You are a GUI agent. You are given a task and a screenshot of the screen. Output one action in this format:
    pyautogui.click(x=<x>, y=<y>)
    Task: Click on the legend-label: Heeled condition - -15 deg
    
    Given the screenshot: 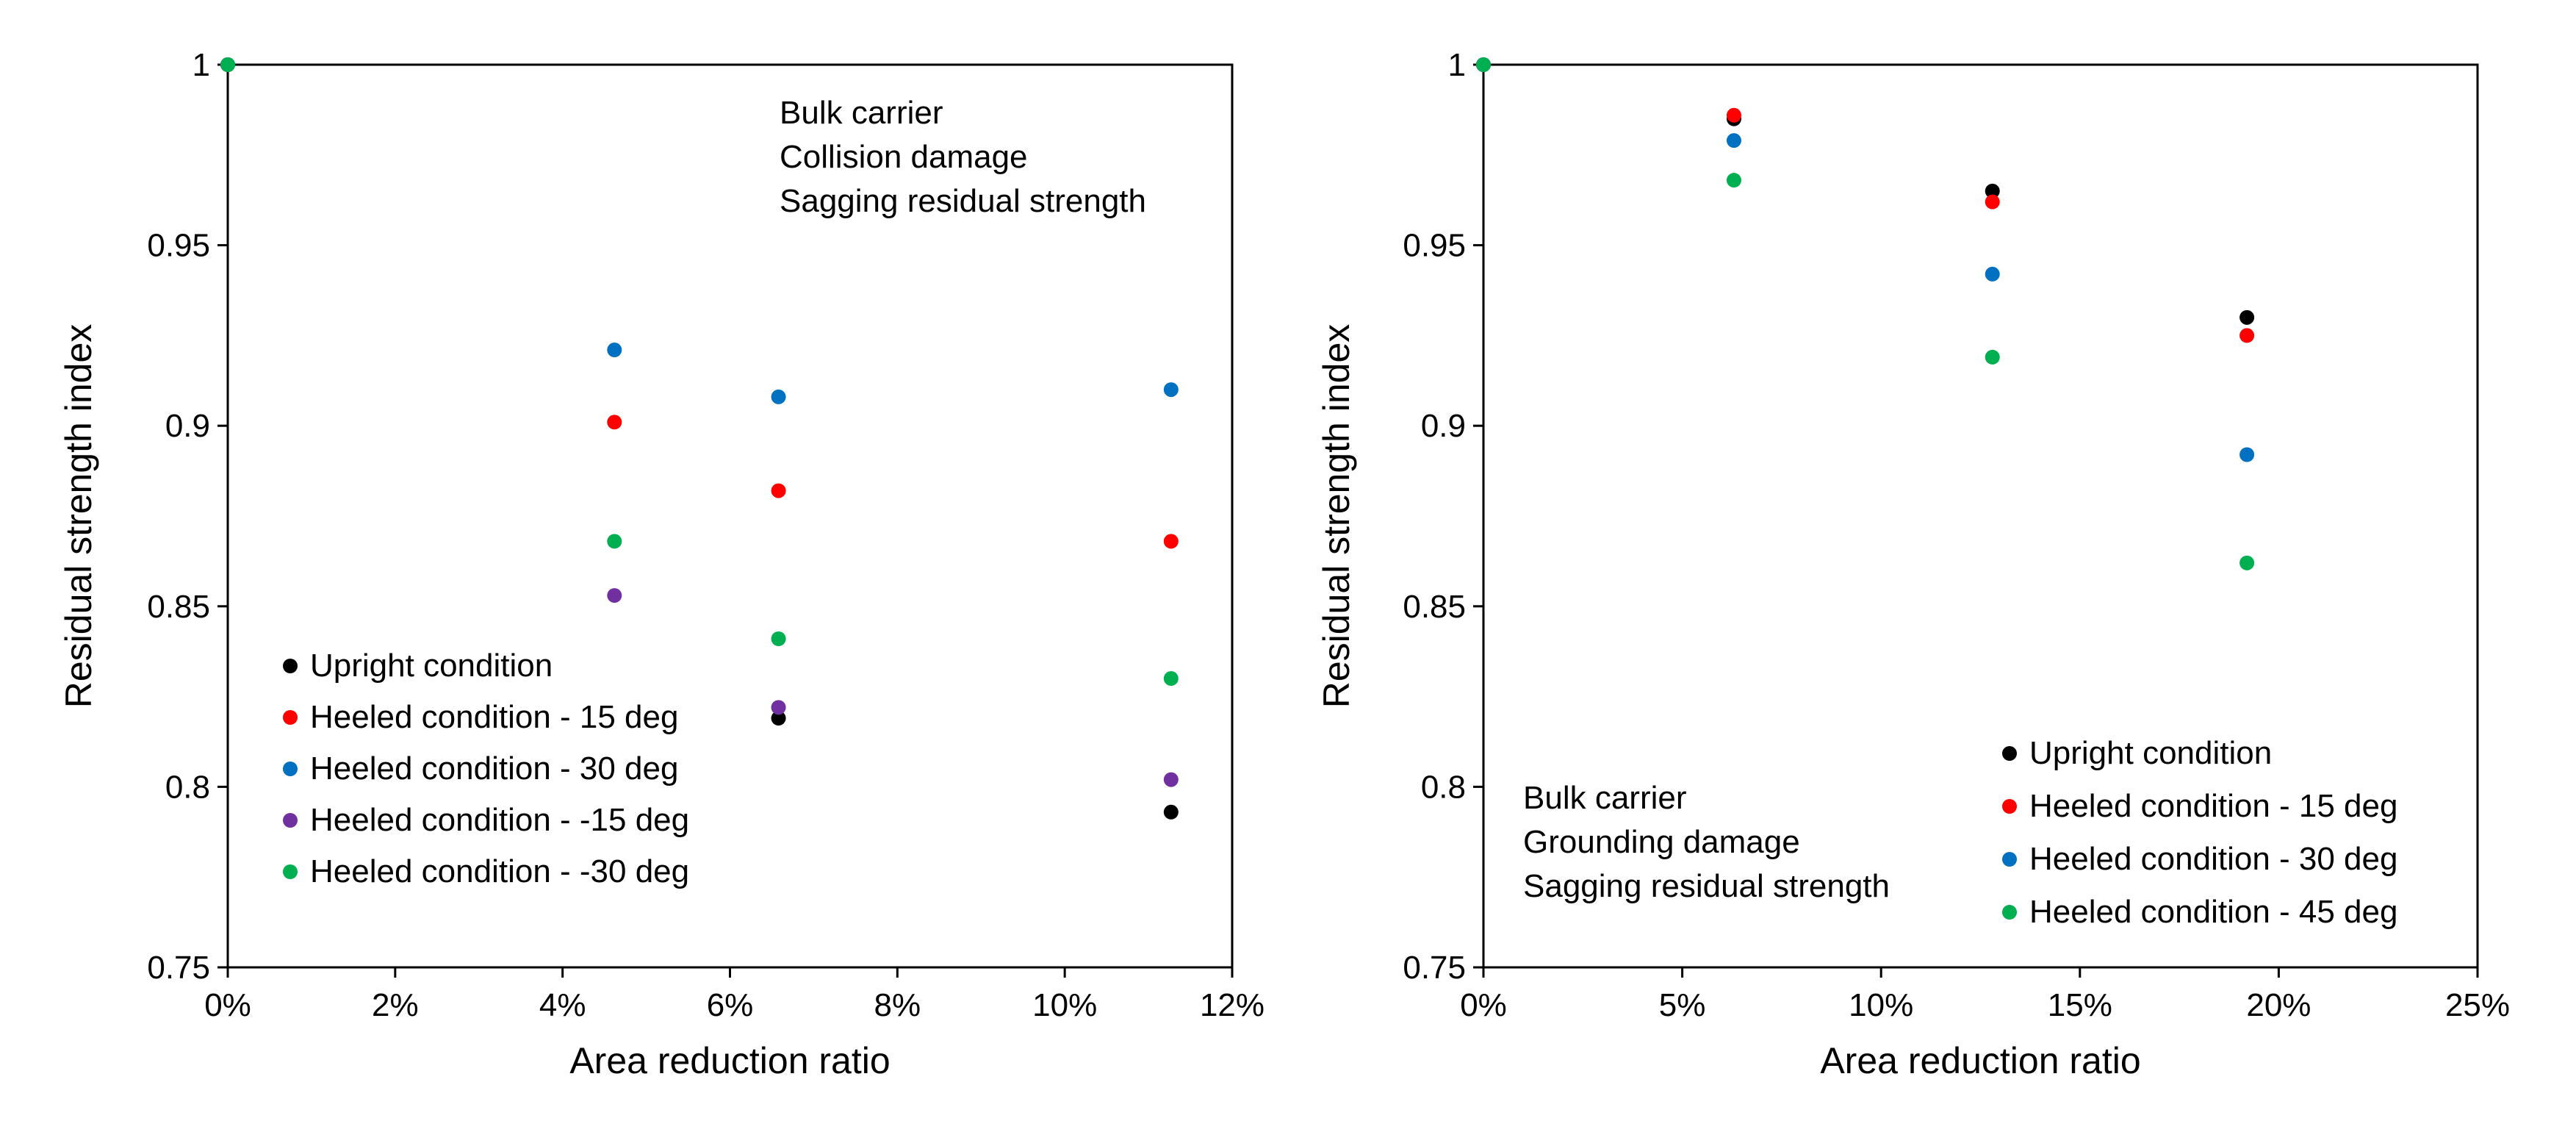 What is the action you would take?
    pyautogui.click(x=499, y=820)
    